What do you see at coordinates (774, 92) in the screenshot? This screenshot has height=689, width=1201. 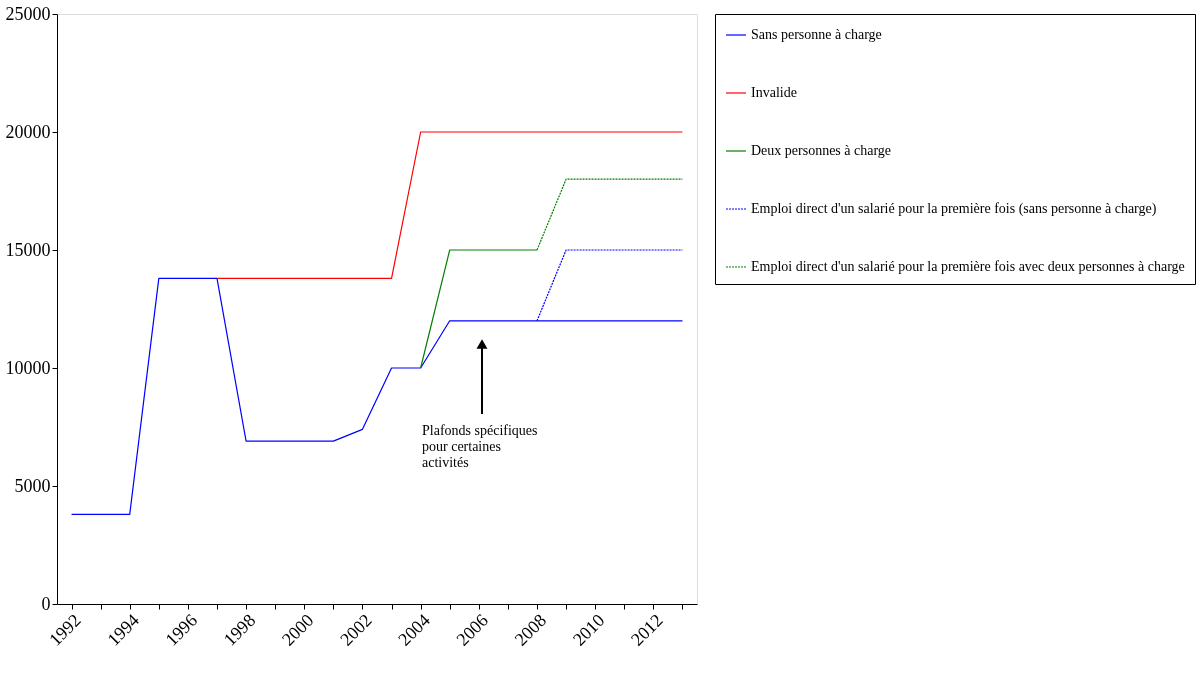 I see `legend-label: Invalide` at bounding box center [774, 92].